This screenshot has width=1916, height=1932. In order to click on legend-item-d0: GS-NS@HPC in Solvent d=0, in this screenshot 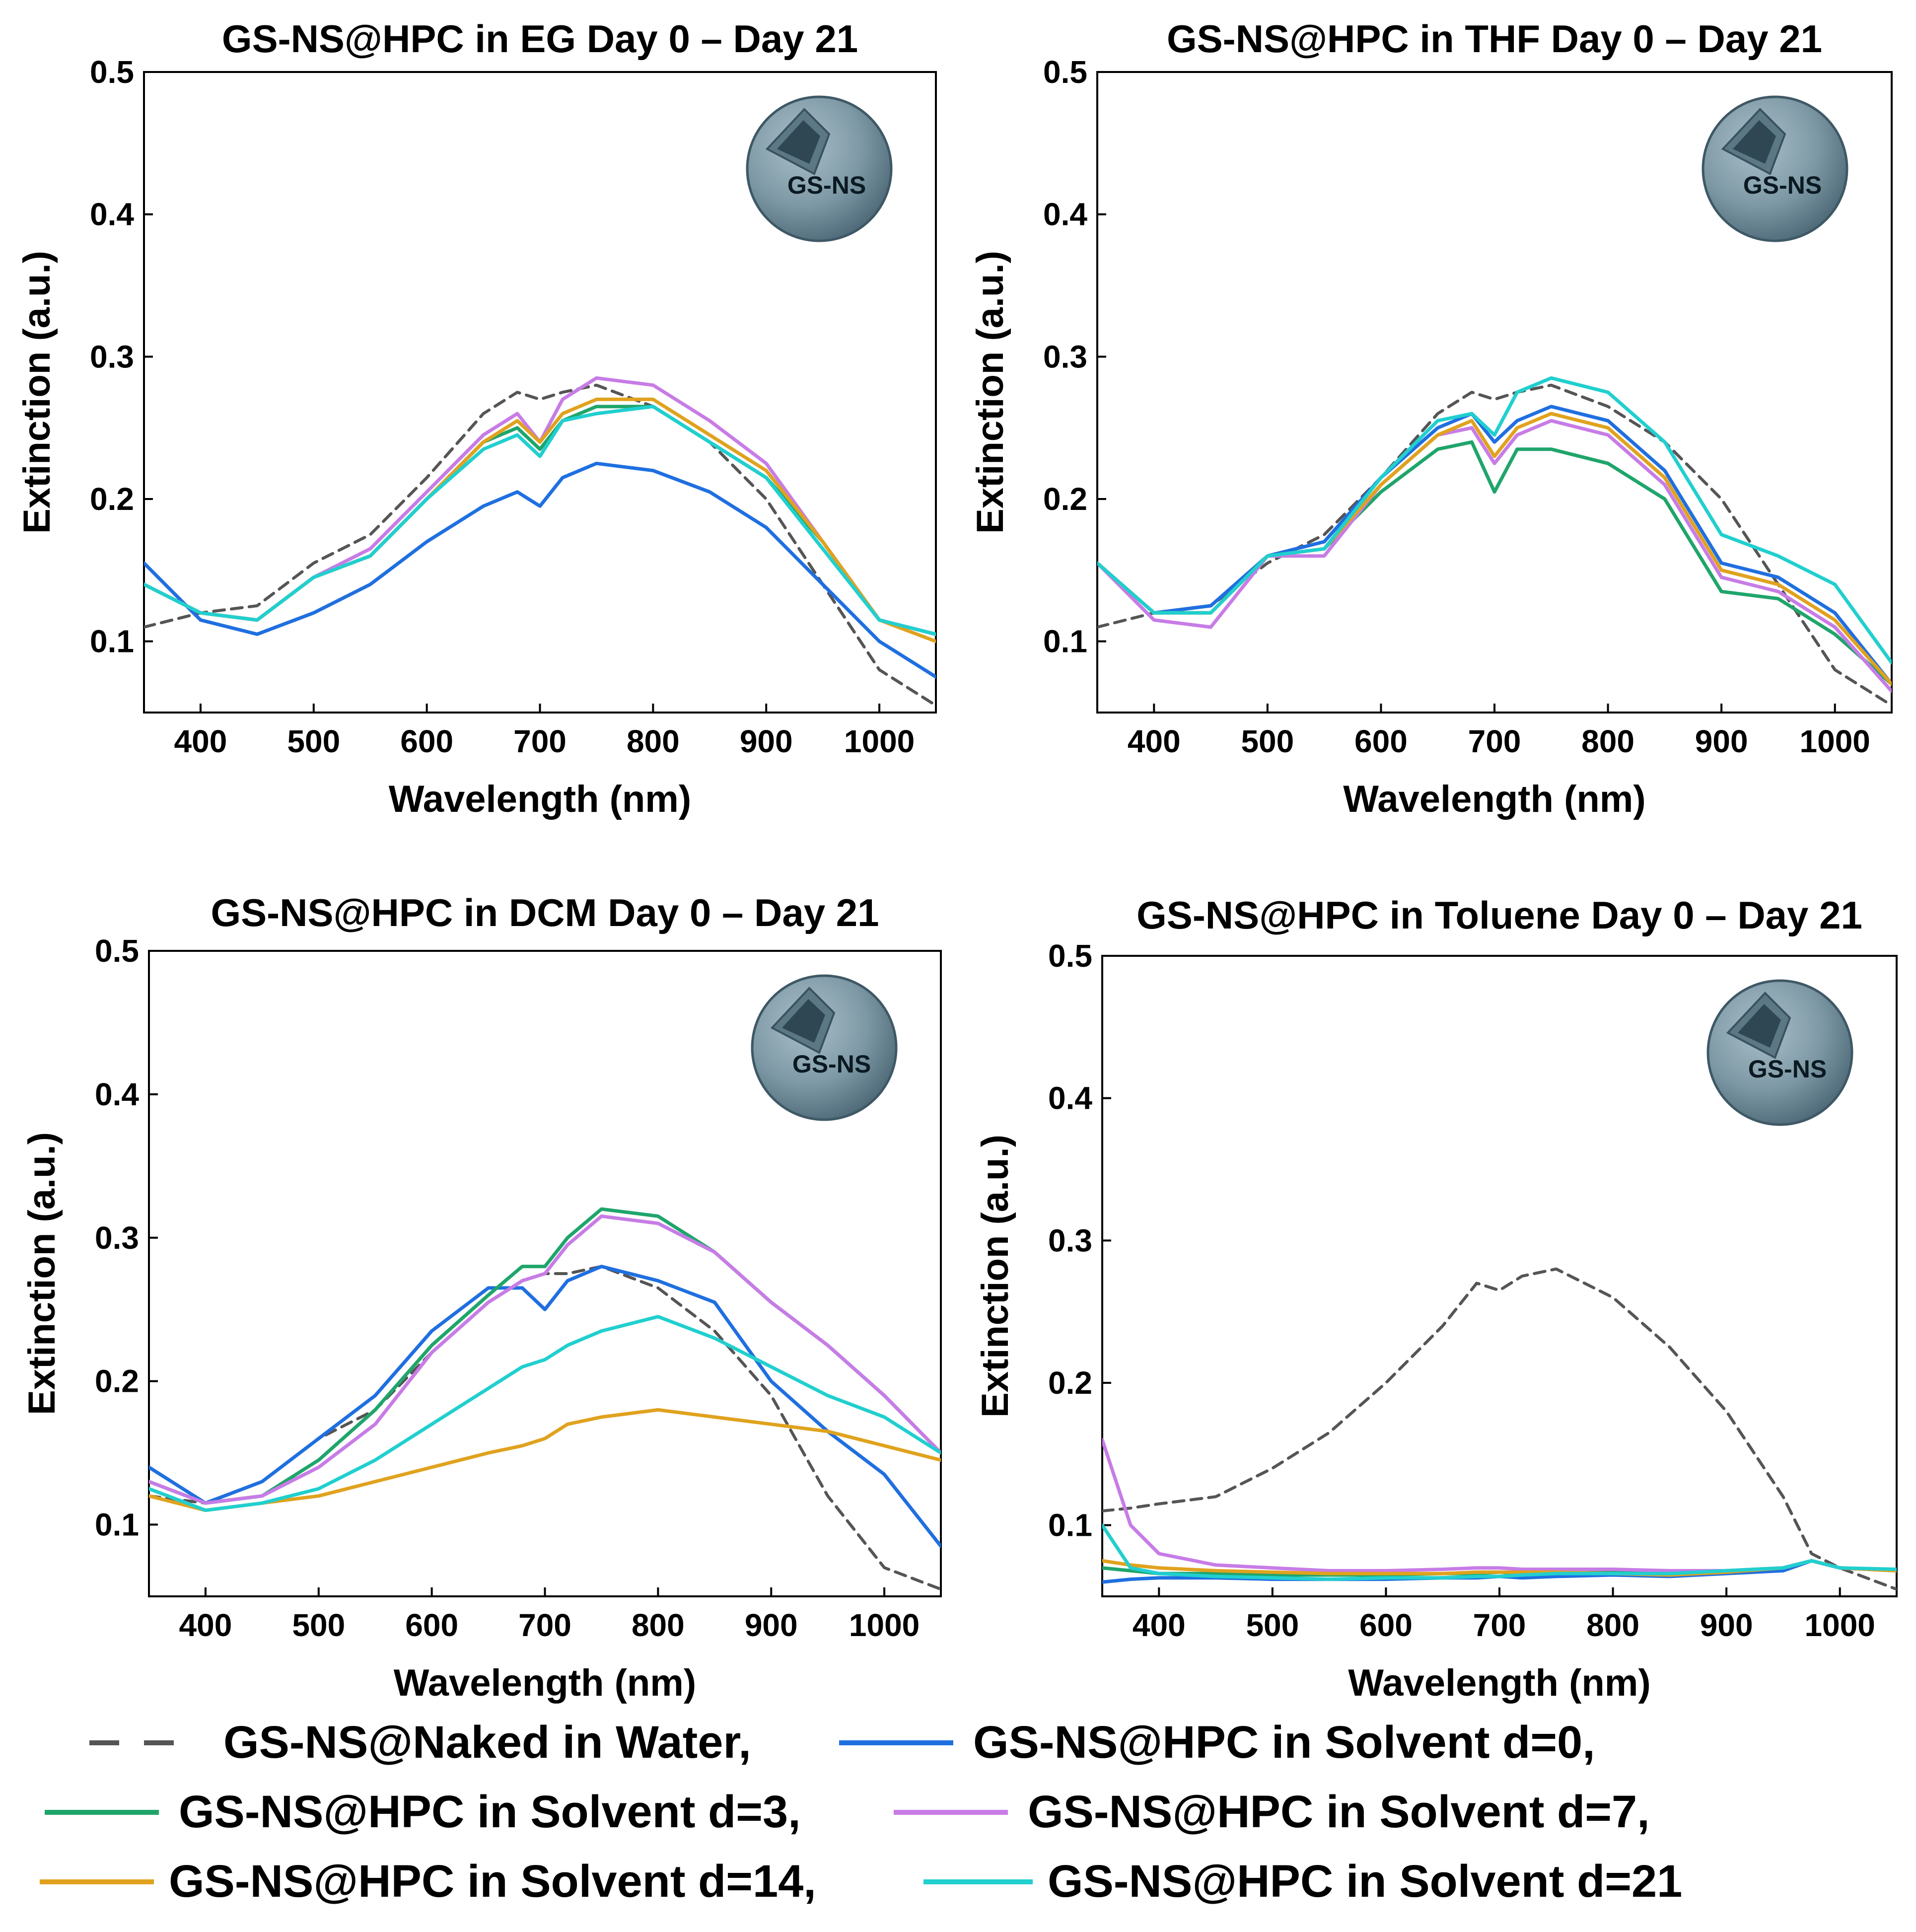, I will do `click(1217, 1743)`.